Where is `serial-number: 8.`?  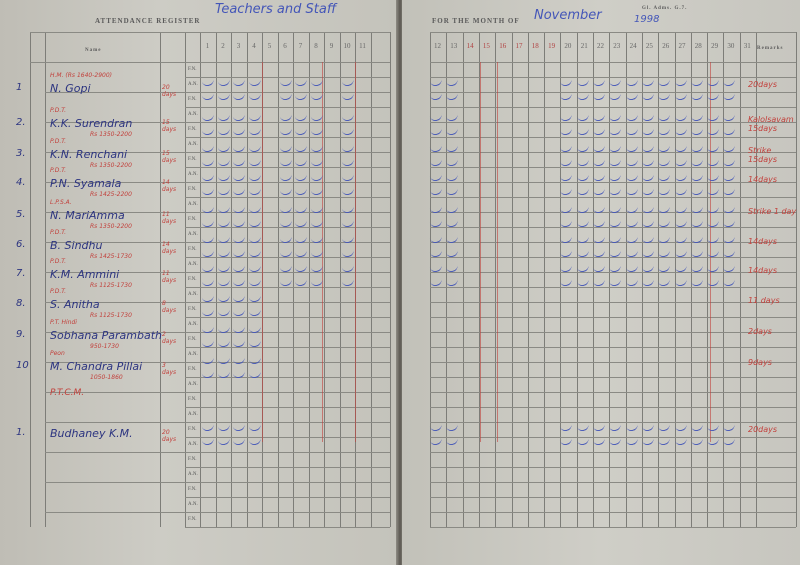 serial-number: 8. is located at coordinates (21, 303).